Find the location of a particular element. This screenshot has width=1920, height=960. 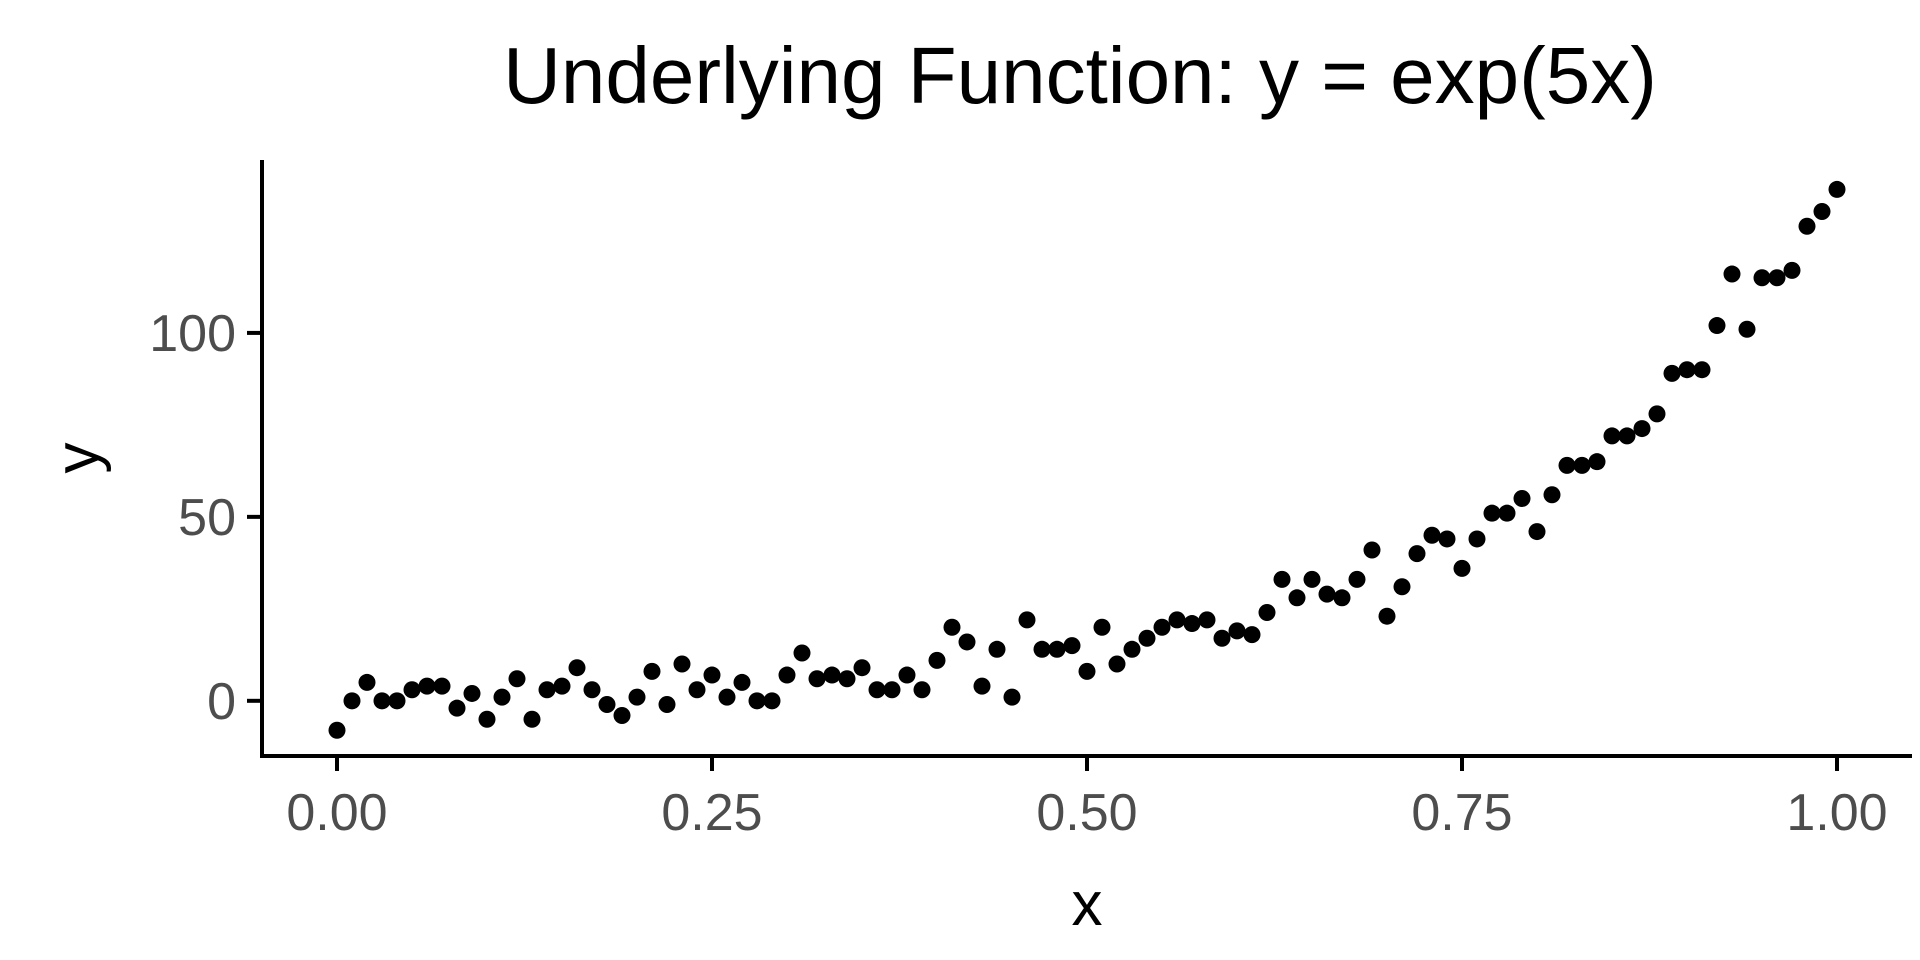

x-tick-label: 0.25 is located at coordinates (711, 813).